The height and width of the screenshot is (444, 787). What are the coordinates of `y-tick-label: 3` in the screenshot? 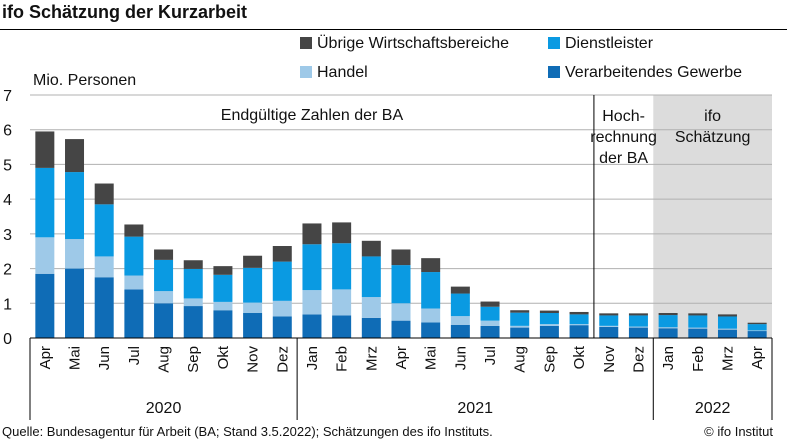 It's located at (7, 235).